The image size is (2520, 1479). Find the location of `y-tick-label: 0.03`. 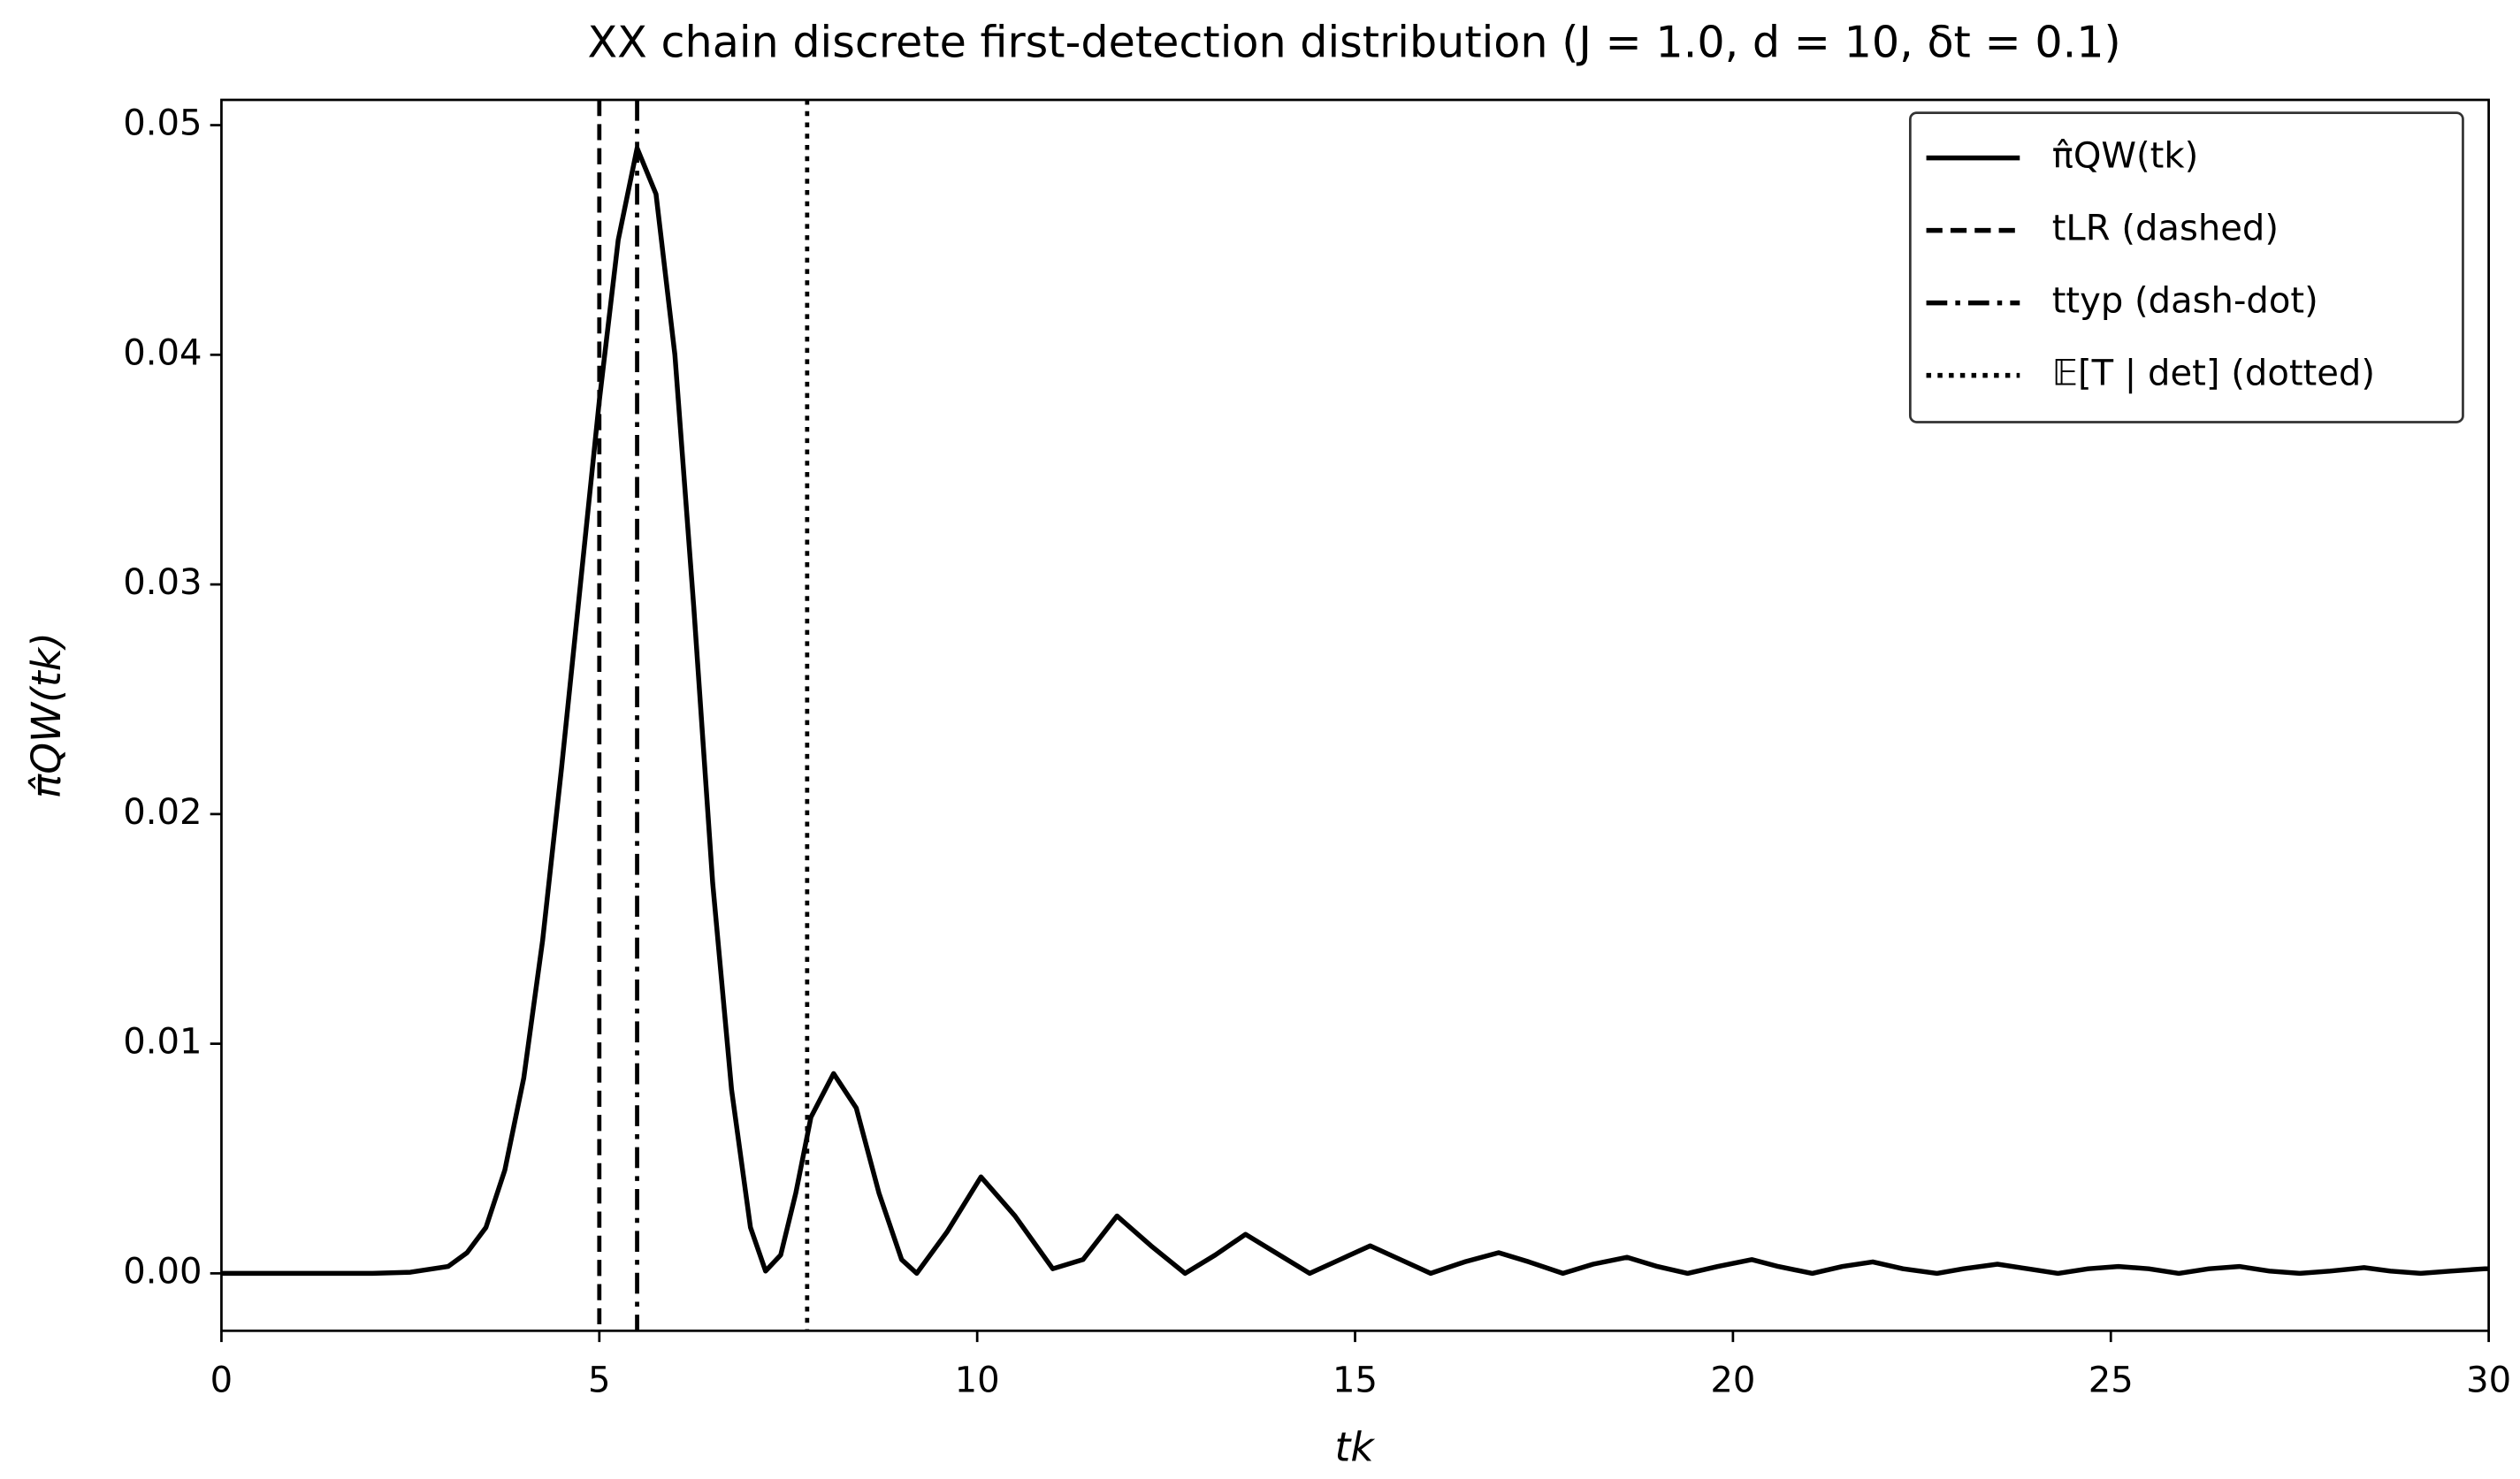

y-tick-label: 0.03 is located at coordinates (162, 582).